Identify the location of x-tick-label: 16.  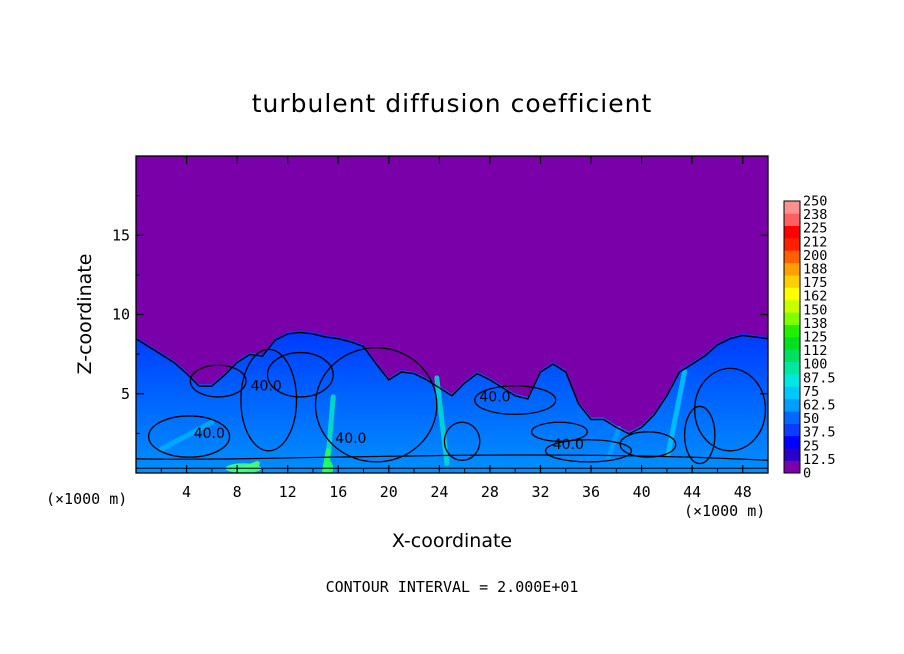
(338, 492).